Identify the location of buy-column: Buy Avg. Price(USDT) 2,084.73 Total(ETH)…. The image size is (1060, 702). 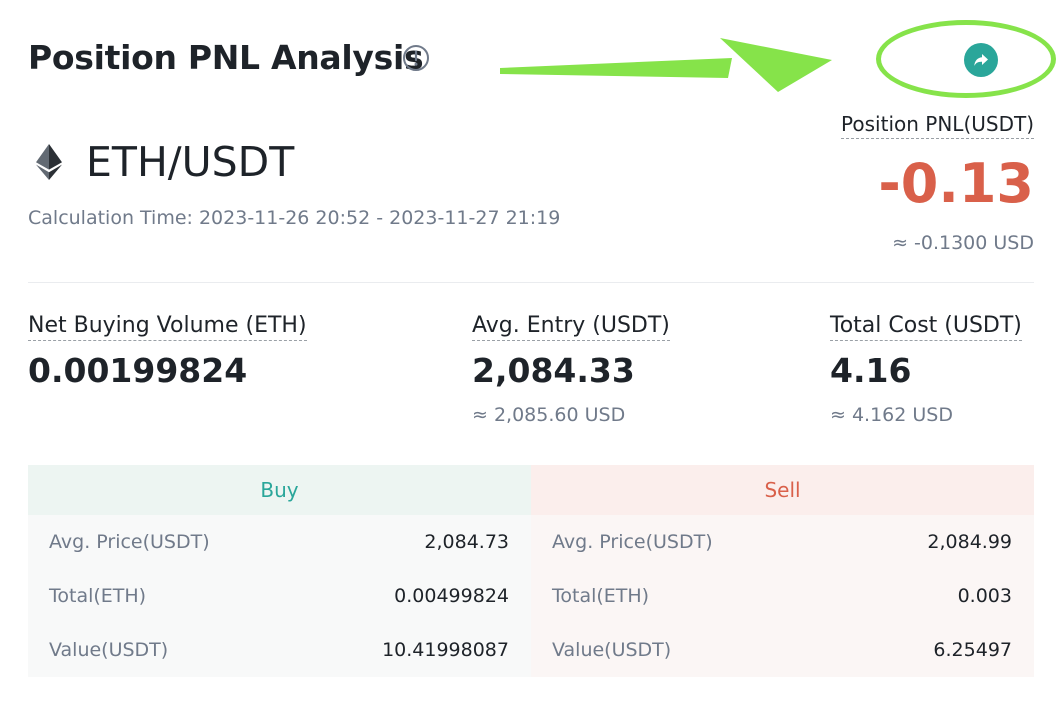
(279, 571).